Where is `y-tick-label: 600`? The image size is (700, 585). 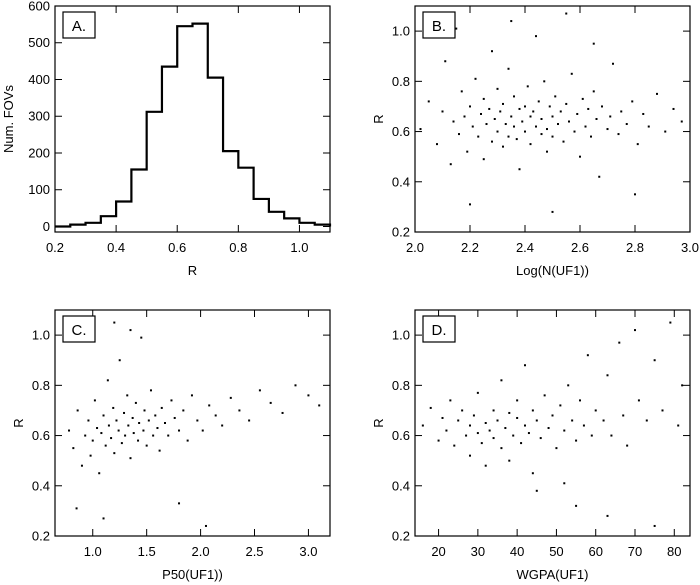 y-tick-label: 600 is located at coordinates (39, 7).